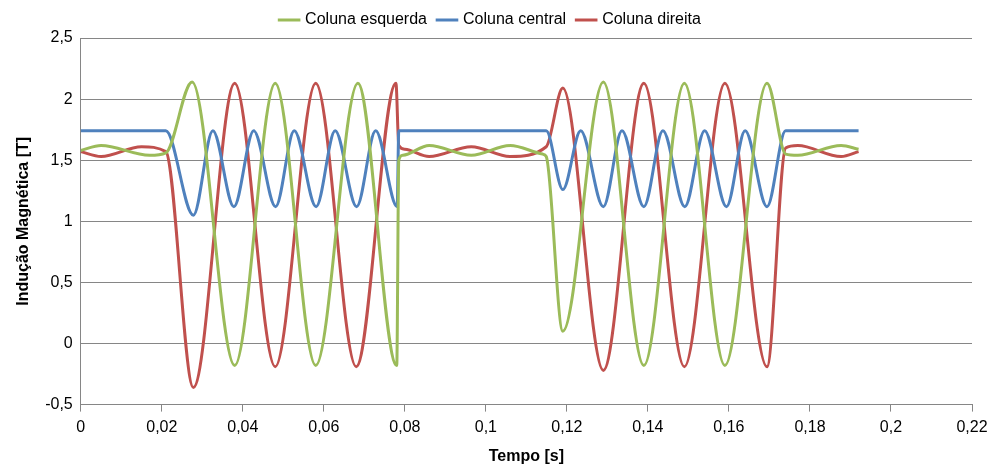 The image size is (1002, 474). Describe the element at coordinates (61, 159) in the screenshot. I see `y-tick-label: 1,5` at that location.